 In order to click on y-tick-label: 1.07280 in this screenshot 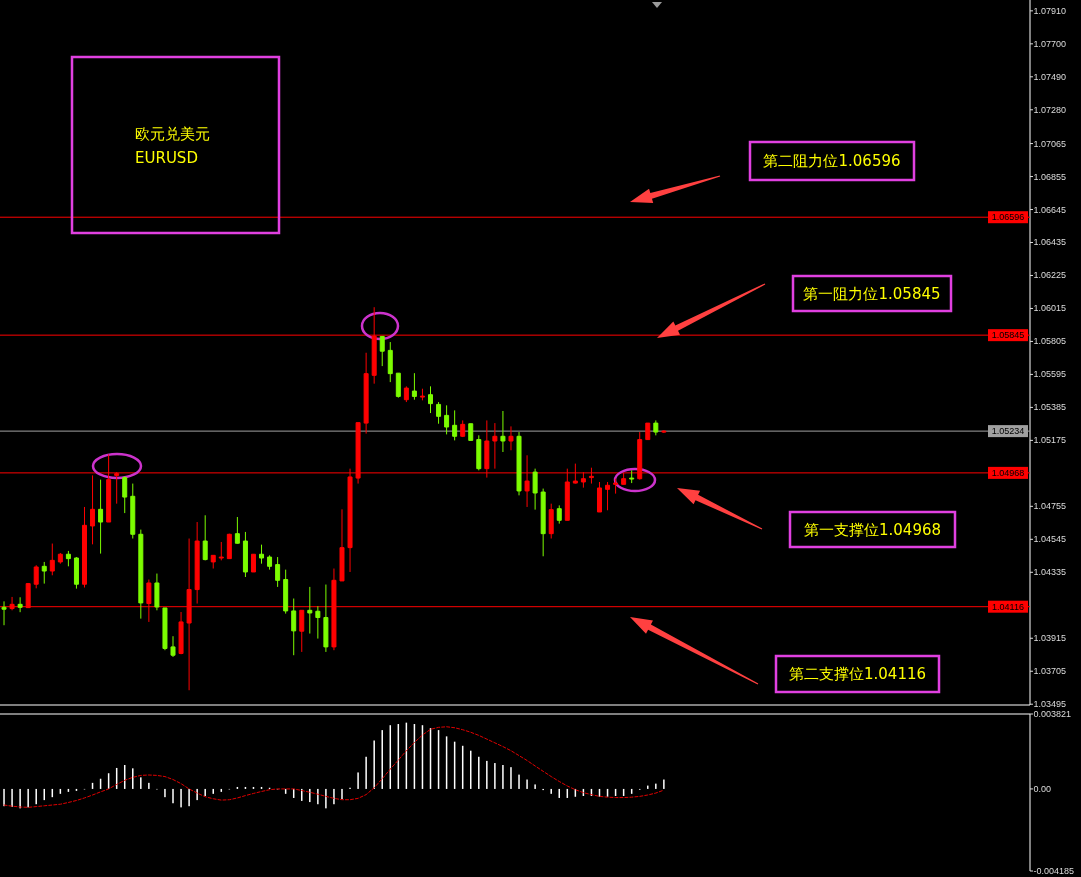, I will do `click(1050, 109)`.